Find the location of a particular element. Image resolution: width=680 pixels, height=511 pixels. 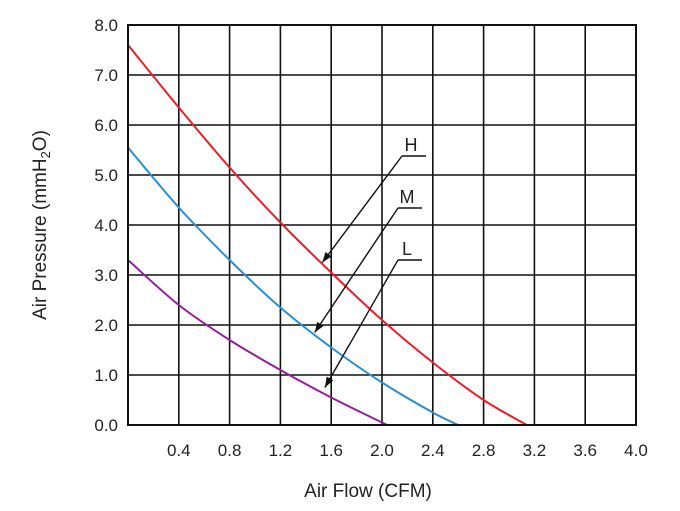

y-tick-label: 5.0 is located at coordinates (106, 175).